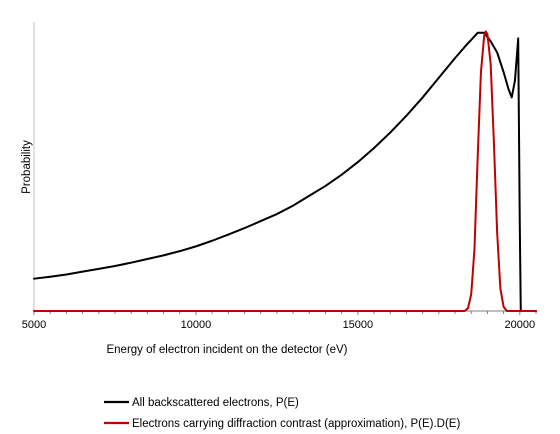  Describe the element at coordinates (358, 325) in the screenshot. I see `x-tick-label: 15000` at that location.